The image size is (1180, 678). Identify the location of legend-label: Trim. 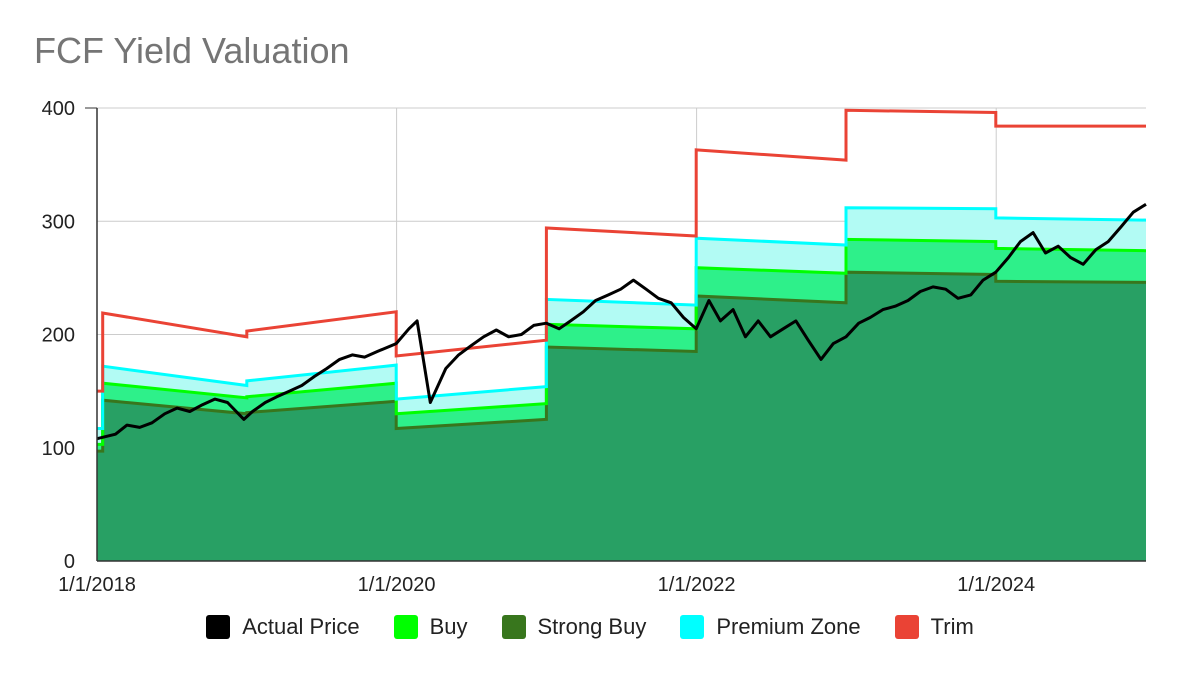
(952, 626).